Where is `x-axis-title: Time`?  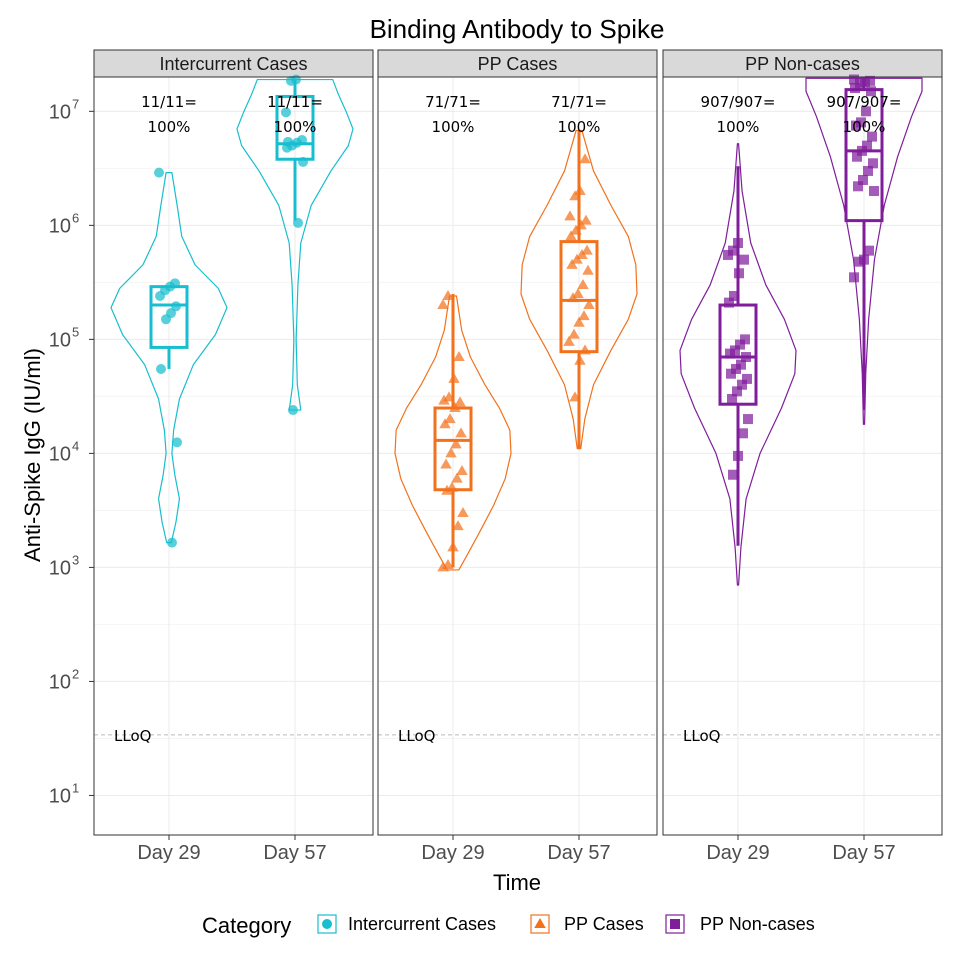 x-axis-title: Time is located at coordinates (517, 882).